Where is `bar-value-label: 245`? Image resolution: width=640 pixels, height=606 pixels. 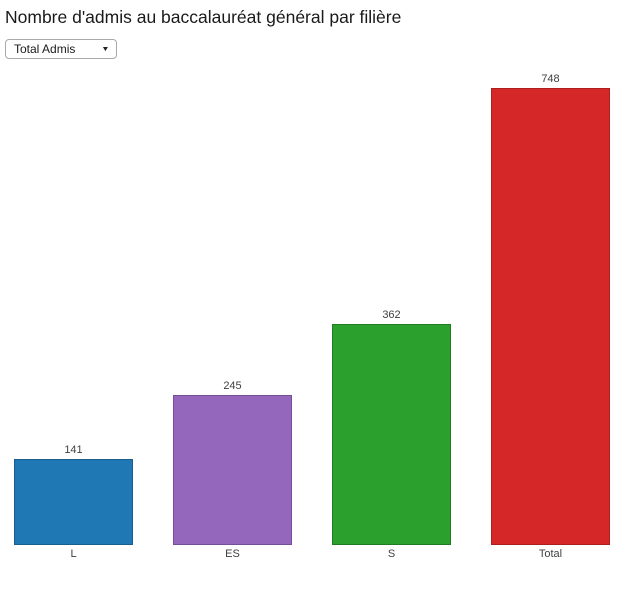 bar-value-label: 245 is located at coordinates (232, 386).